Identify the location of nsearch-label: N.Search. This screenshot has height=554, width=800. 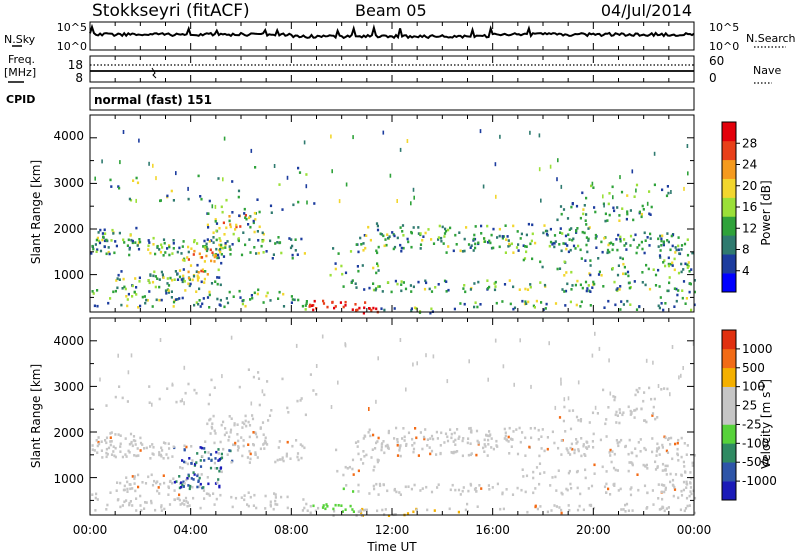
(771, 38).